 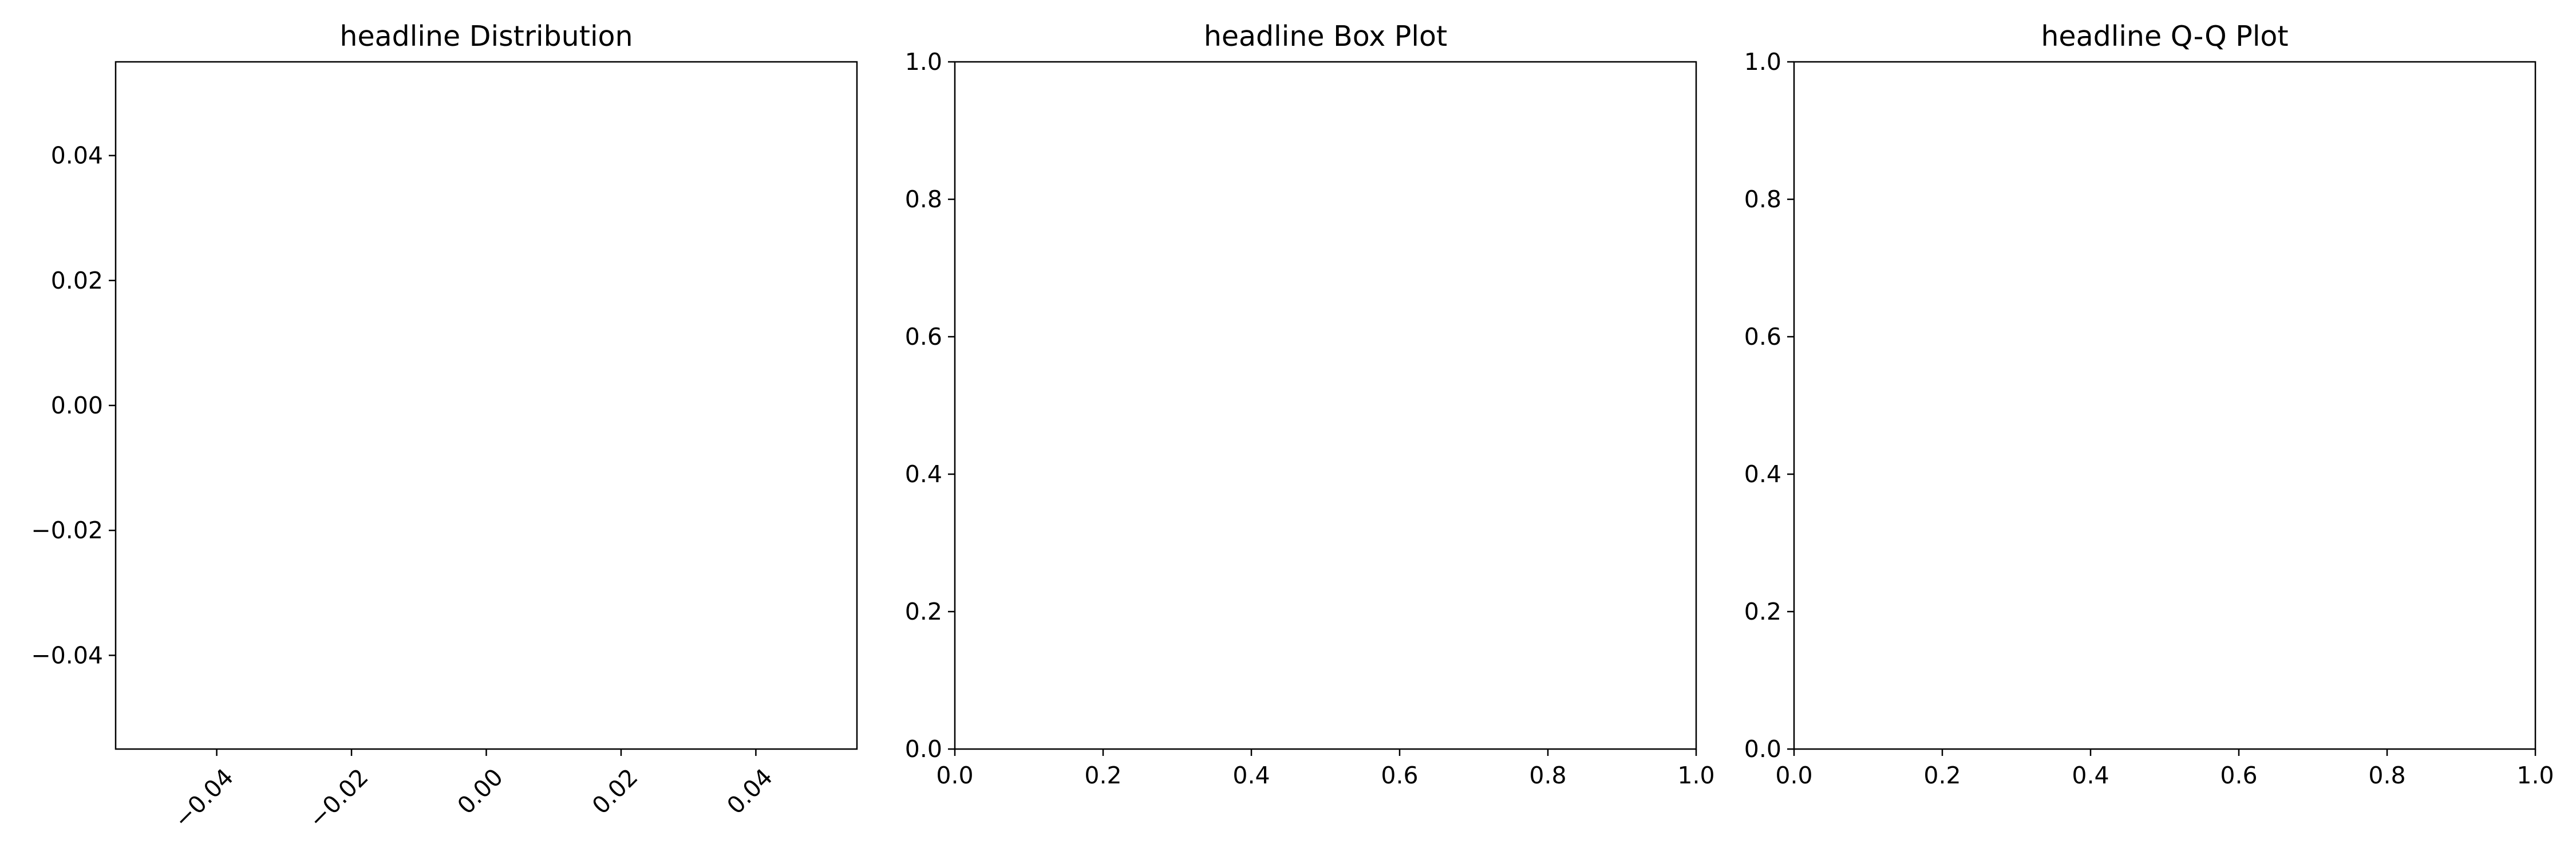 What do you see at coordinates (77, 280) in the screenshot?
I see `y-tick-label: 0.02` at bounding box center [77, 280].